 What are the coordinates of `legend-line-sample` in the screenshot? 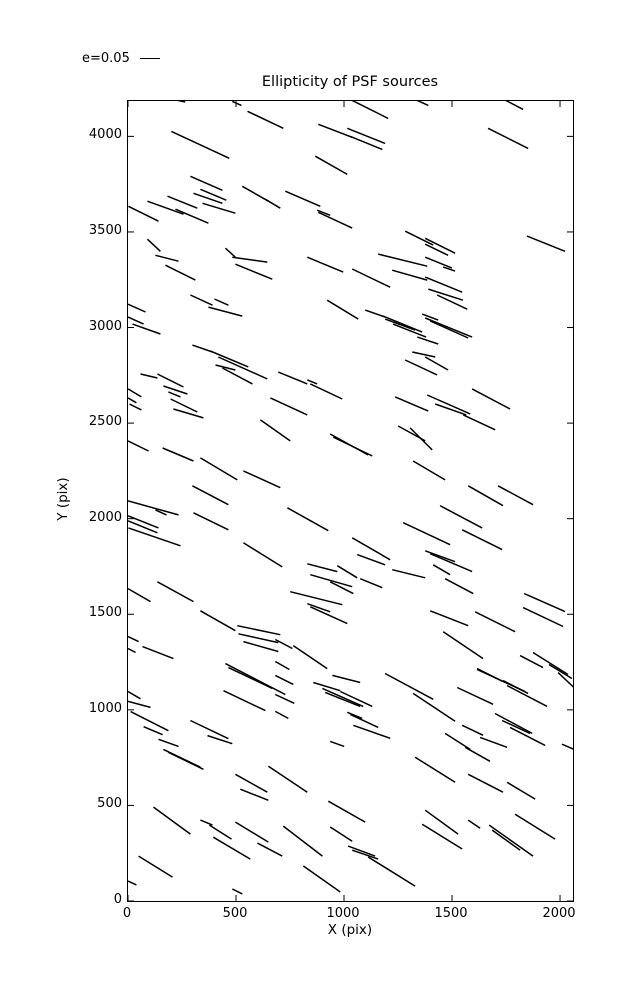 It's located at (149, 58).